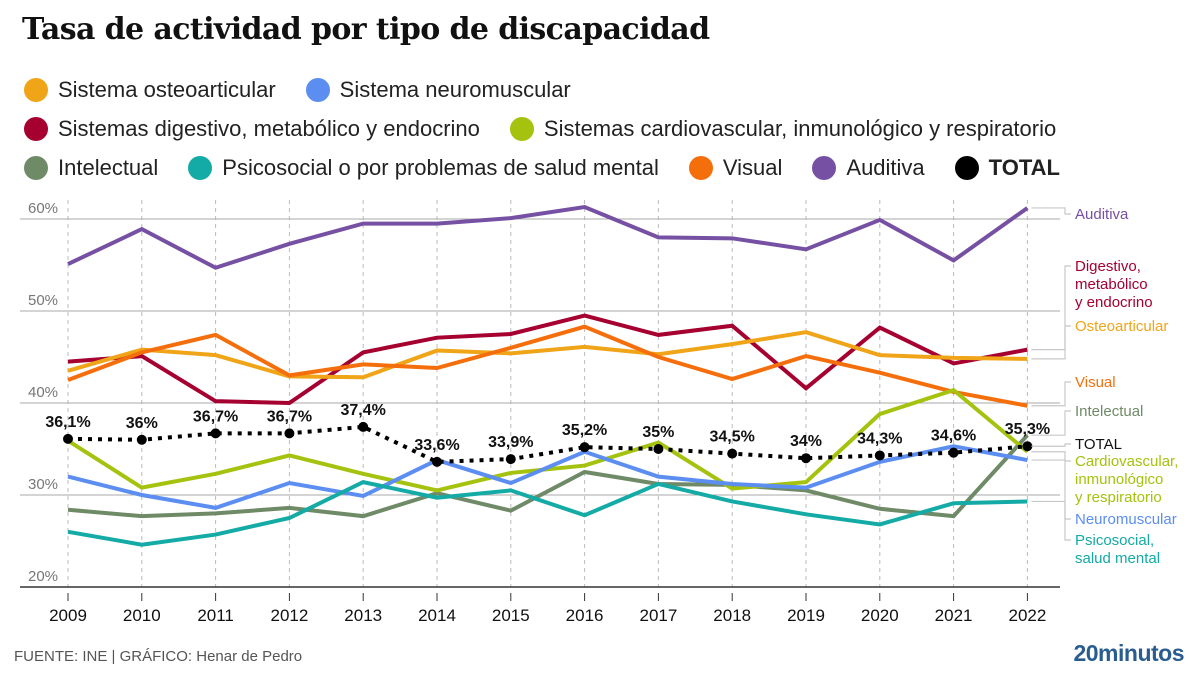 This screenshot has width=1200, height=675. Describe the element at coordinates (67, 422) in the screenshot. I see `total-data-label: 36,1%` at that location.